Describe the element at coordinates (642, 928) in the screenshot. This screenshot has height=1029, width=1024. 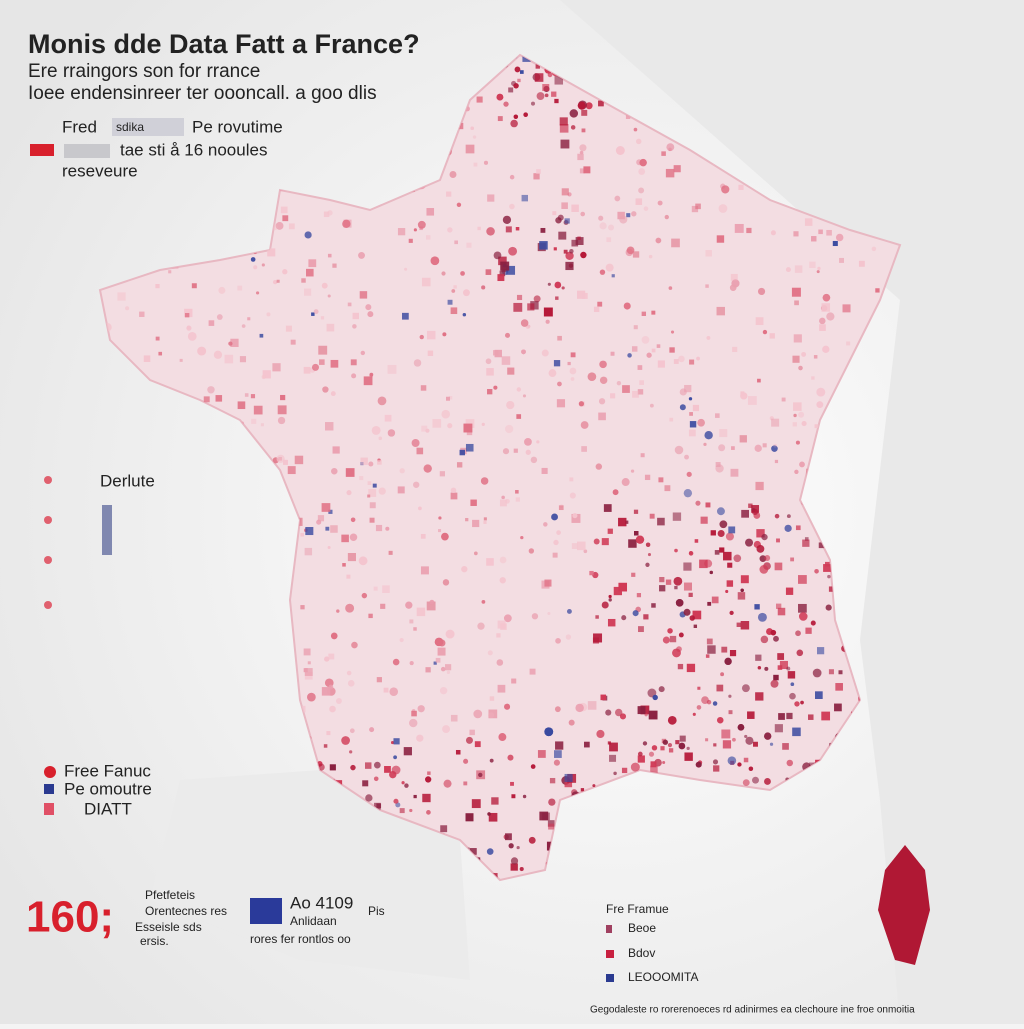
I see `legend-text: Beoe` at that location.